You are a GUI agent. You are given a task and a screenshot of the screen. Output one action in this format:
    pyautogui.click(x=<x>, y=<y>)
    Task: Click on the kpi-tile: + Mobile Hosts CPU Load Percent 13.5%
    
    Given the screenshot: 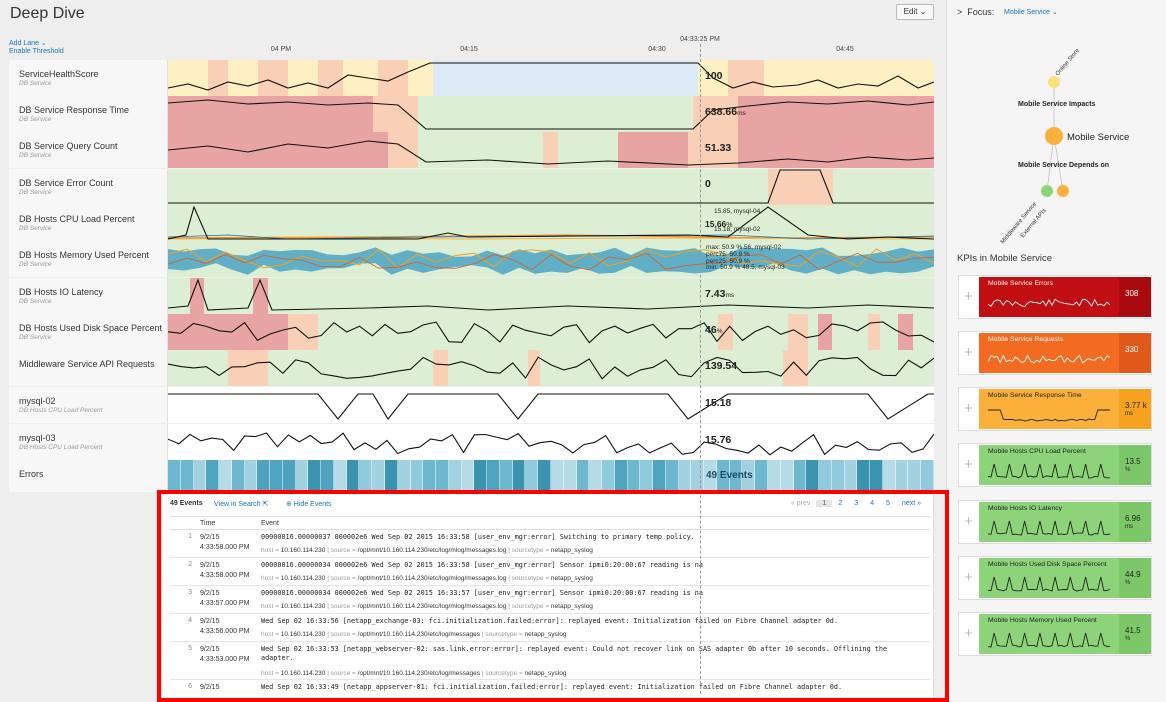 What is the action you would take?
    pyautogui.click(x=1055, y=465)
    